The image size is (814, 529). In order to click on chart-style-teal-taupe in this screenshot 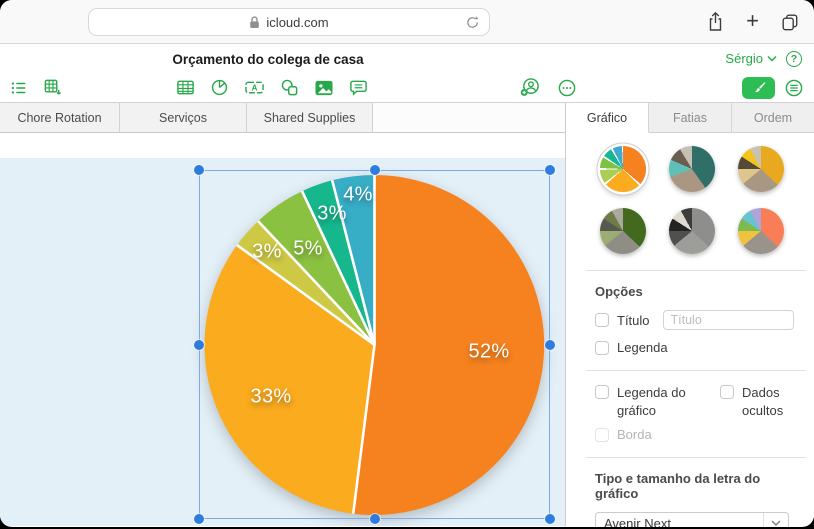, I will do `click(691, 169)`.